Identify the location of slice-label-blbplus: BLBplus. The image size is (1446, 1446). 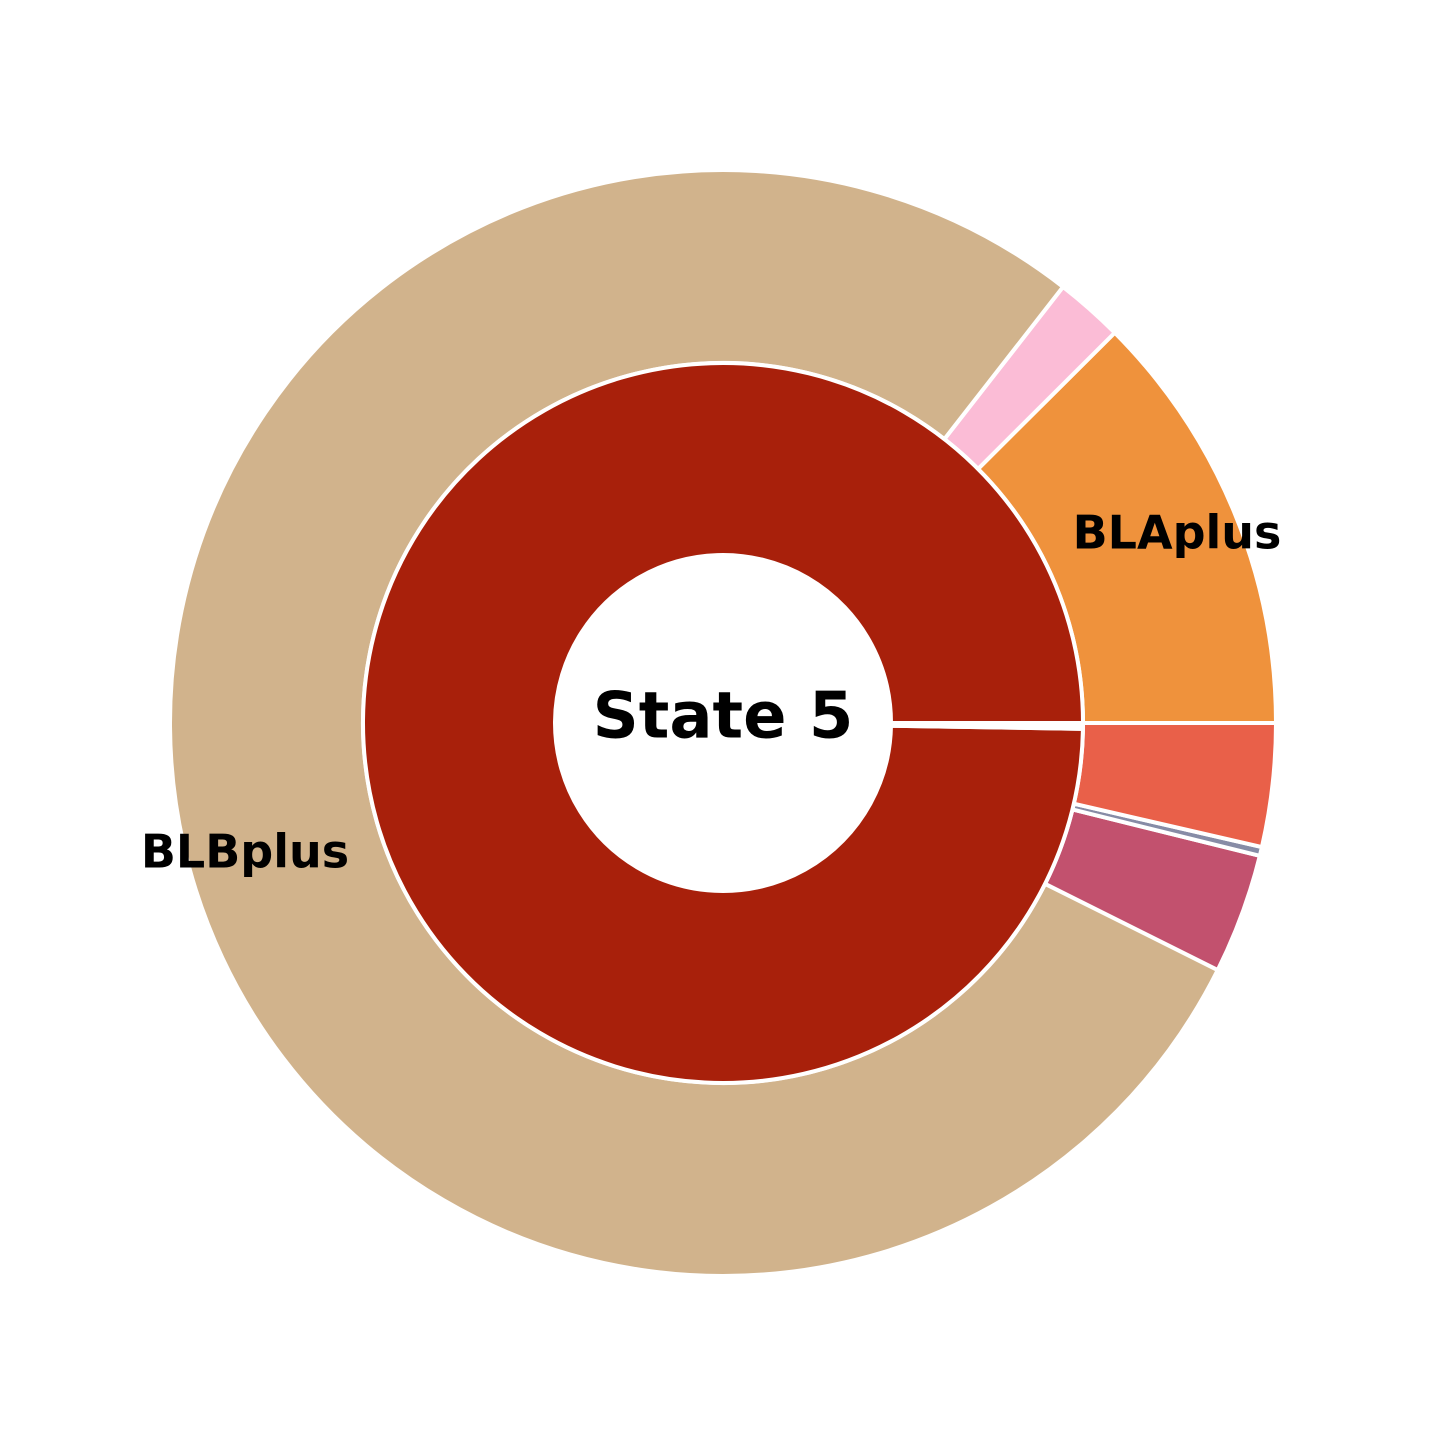
(245, 852).